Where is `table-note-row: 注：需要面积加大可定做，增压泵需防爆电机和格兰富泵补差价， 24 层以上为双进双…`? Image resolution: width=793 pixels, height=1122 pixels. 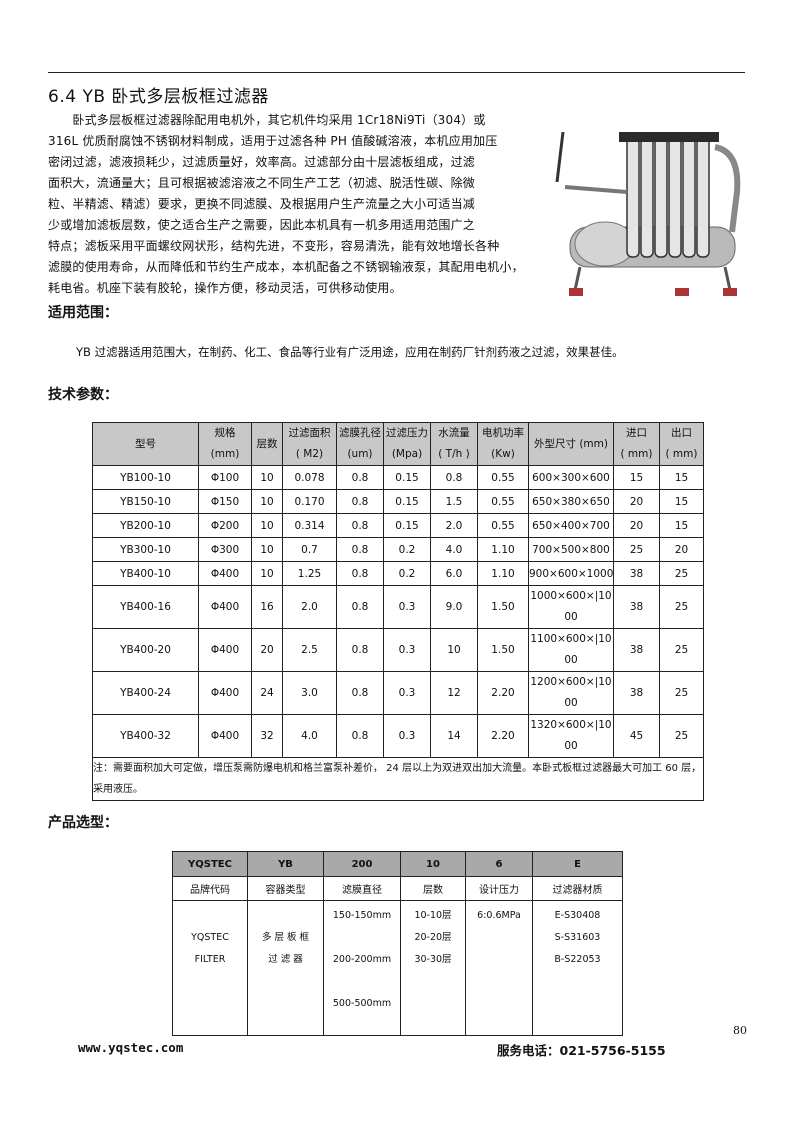
table-note-row: 注：需要面积加大可定做，增压泵需防爆电机和格兰富泵补差价， 24 层以上为双进双… is located at coordinates (398, 779).